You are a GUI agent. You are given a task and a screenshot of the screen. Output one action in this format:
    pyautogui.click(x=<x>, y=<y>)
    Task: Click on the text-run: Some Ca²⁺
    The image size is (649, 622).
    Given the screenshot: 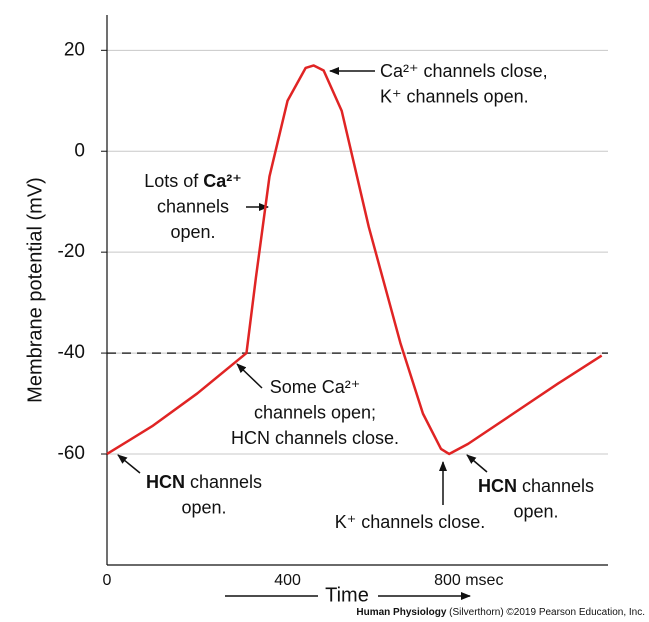 What is the action you would take?
    pyautogui.click(x=315, y=387)
    